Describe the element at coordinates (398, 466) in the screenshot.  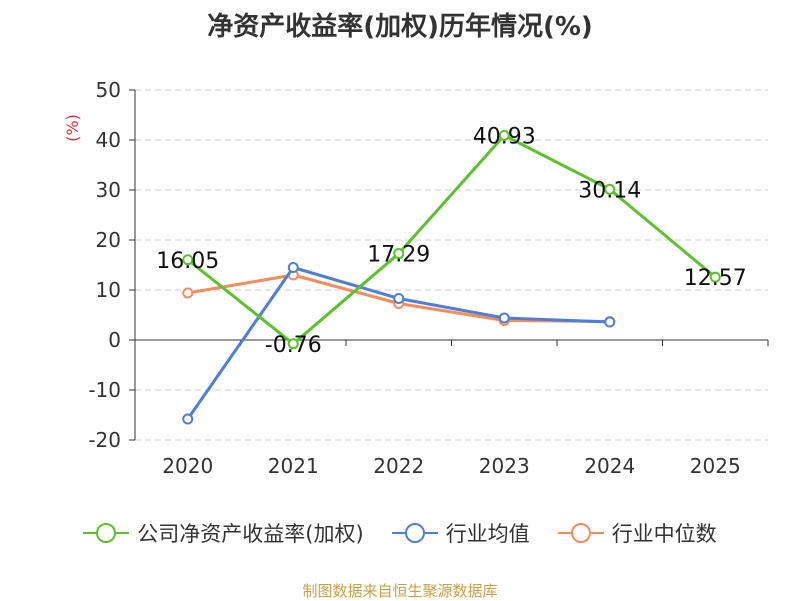
I see `x-tick-label: 2022` at that location.